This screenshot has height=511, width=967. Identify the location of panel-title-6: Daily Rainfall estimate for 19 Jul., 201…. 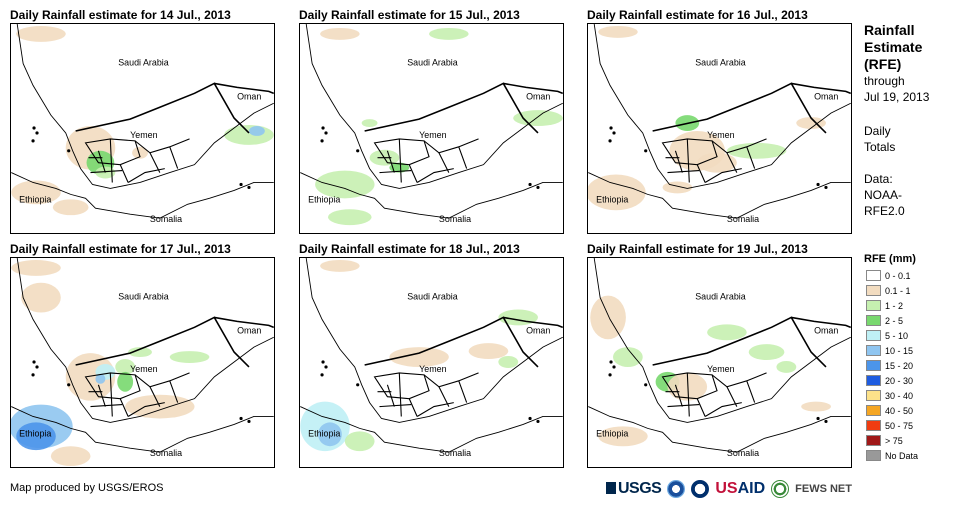
(697, 249).